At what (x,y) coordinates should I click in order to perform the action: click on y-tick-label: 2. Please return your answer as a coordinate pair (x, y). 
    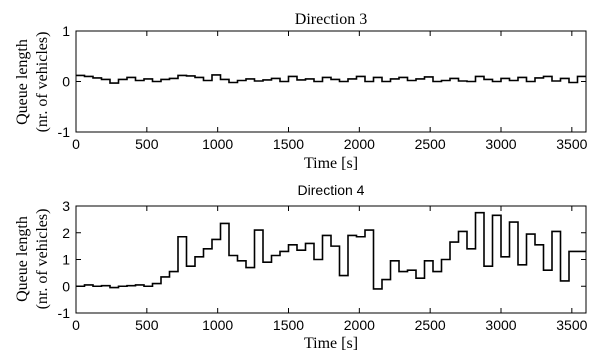
    Looking at the image, I should click on (66, 233).